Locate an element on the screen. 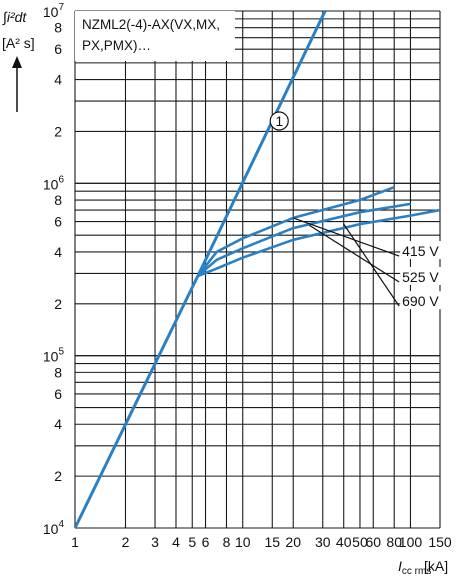  x-axis-unit: [kA] is located at coordinates (436, 566).